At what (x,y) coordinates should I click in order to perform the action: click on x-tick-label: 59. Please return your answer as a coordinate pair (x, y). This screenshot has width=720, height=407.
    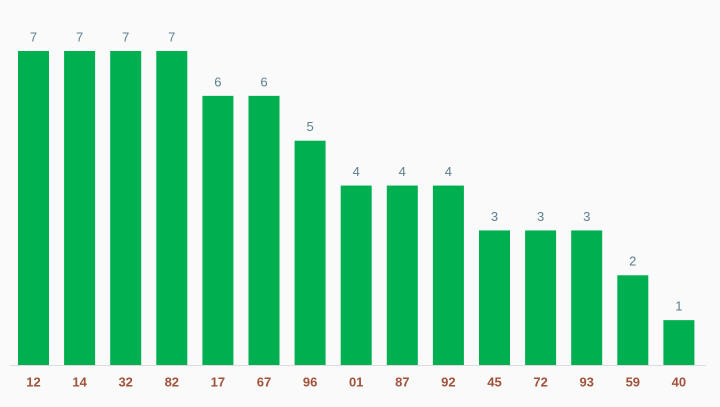
    Looking at the image, I should click on (633, 381).